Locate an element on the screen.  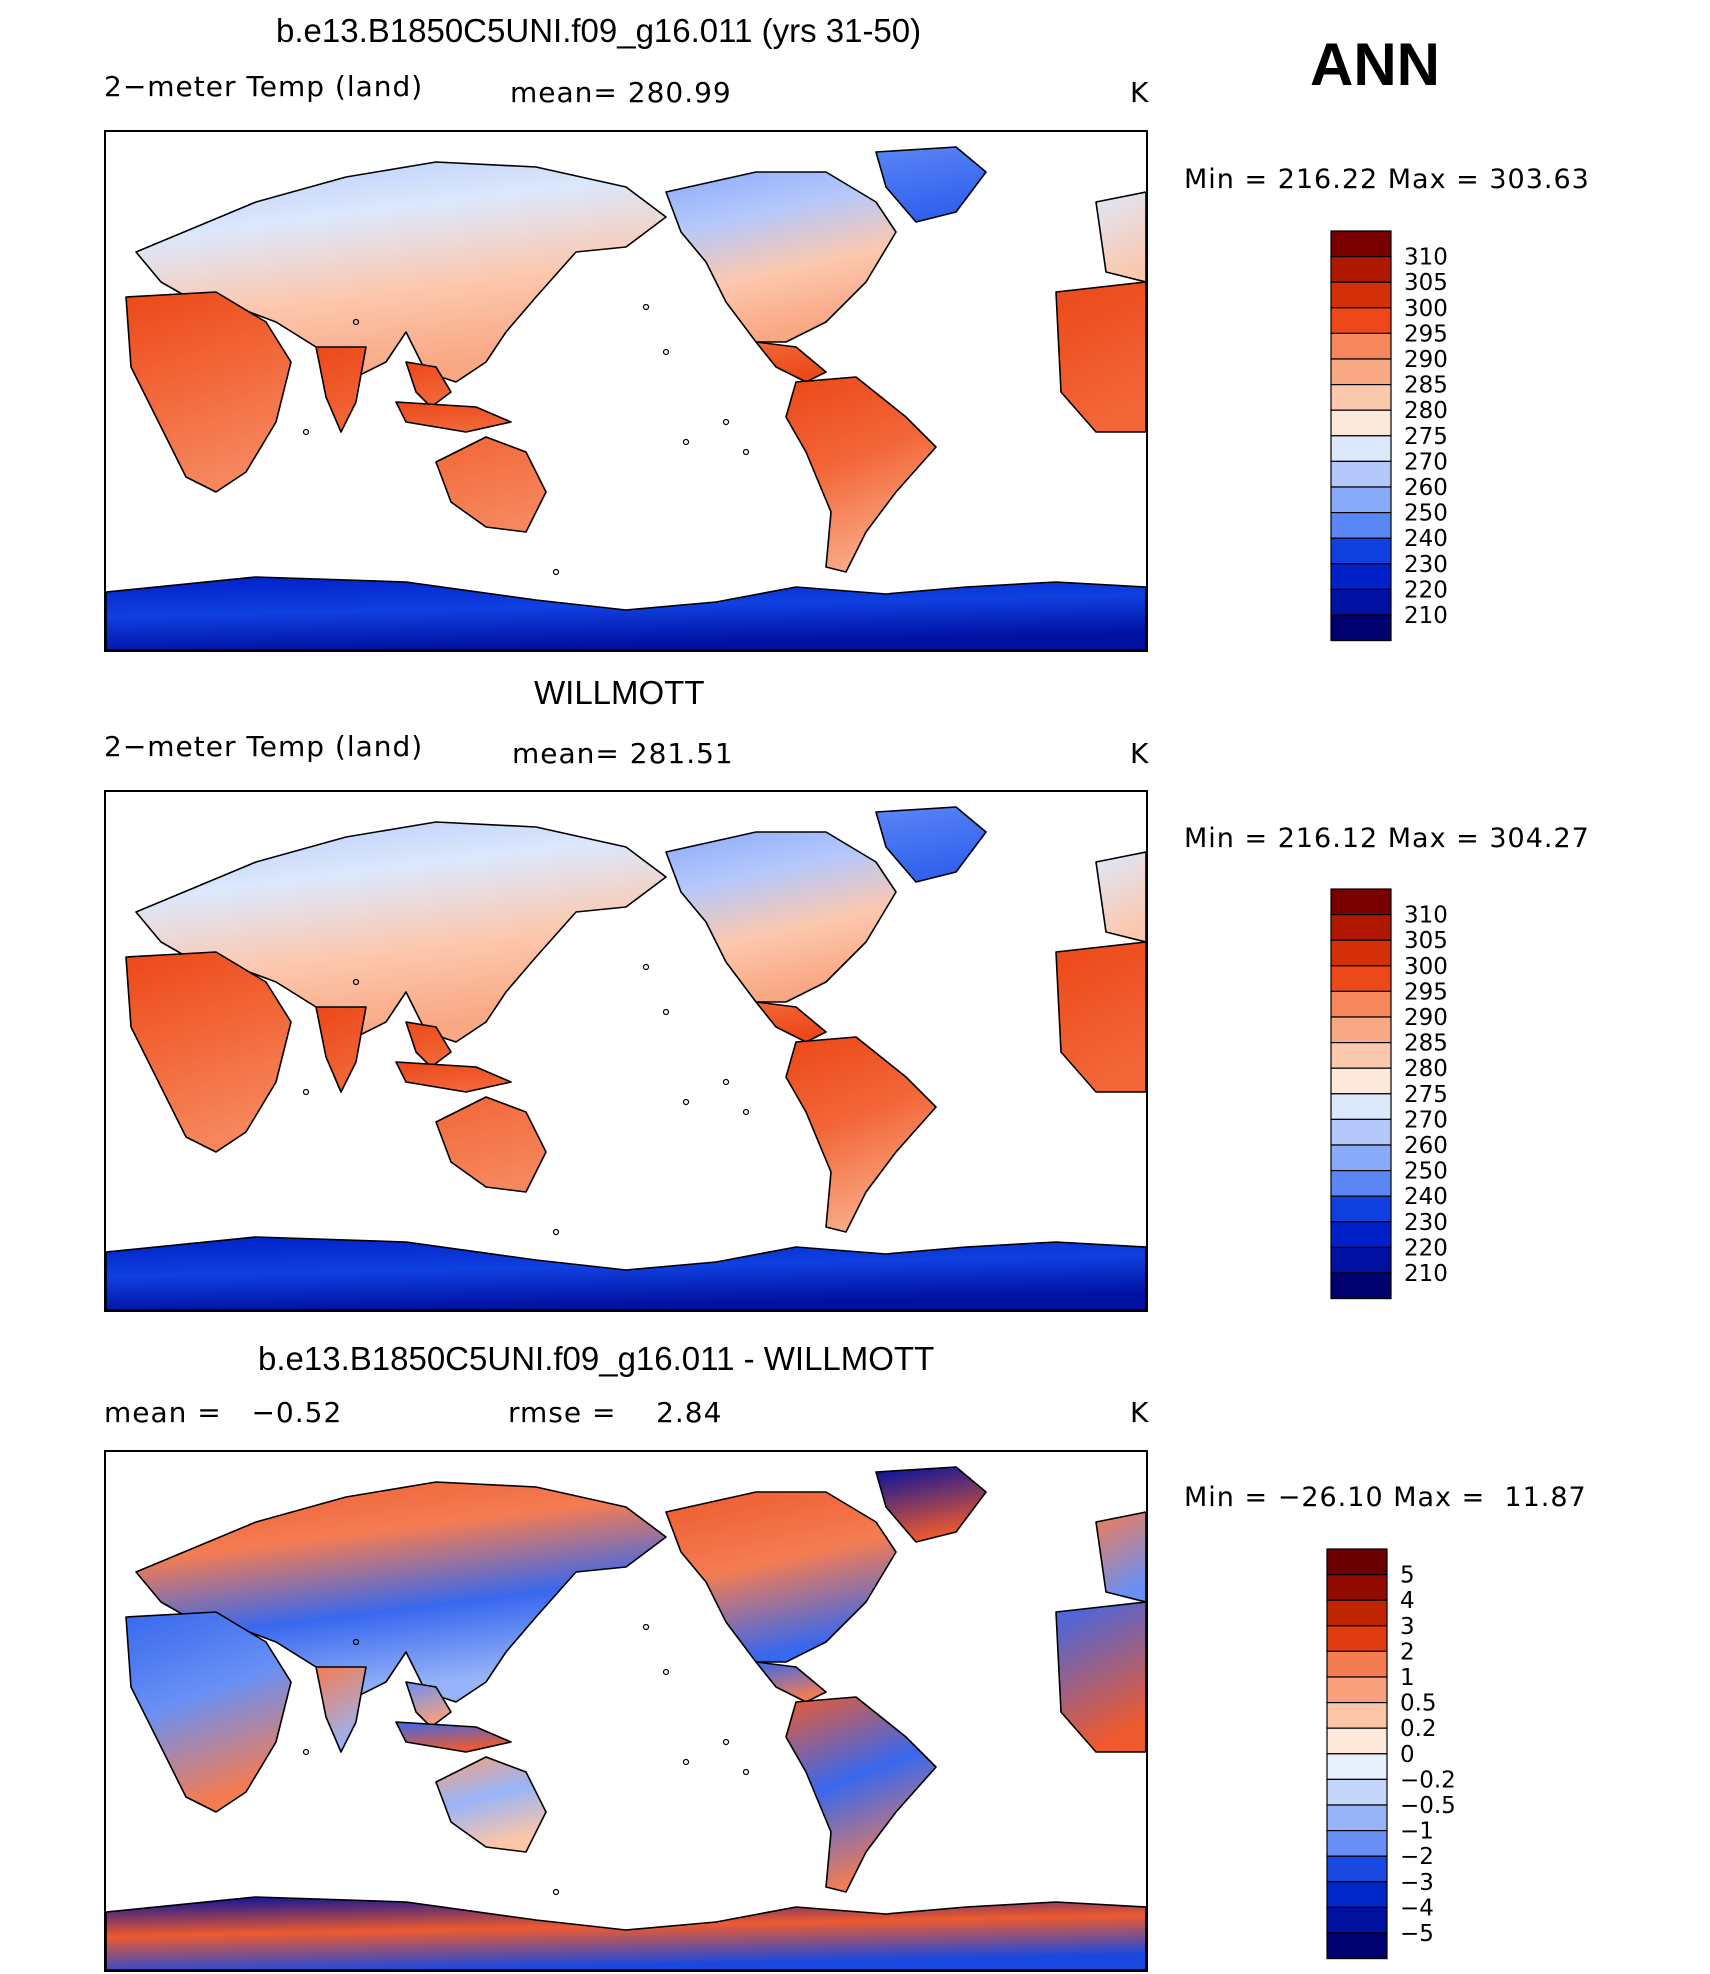
panel-1-minmax: Min = 216.22 Max = 303.63 is located at coordinates (1387, 179).